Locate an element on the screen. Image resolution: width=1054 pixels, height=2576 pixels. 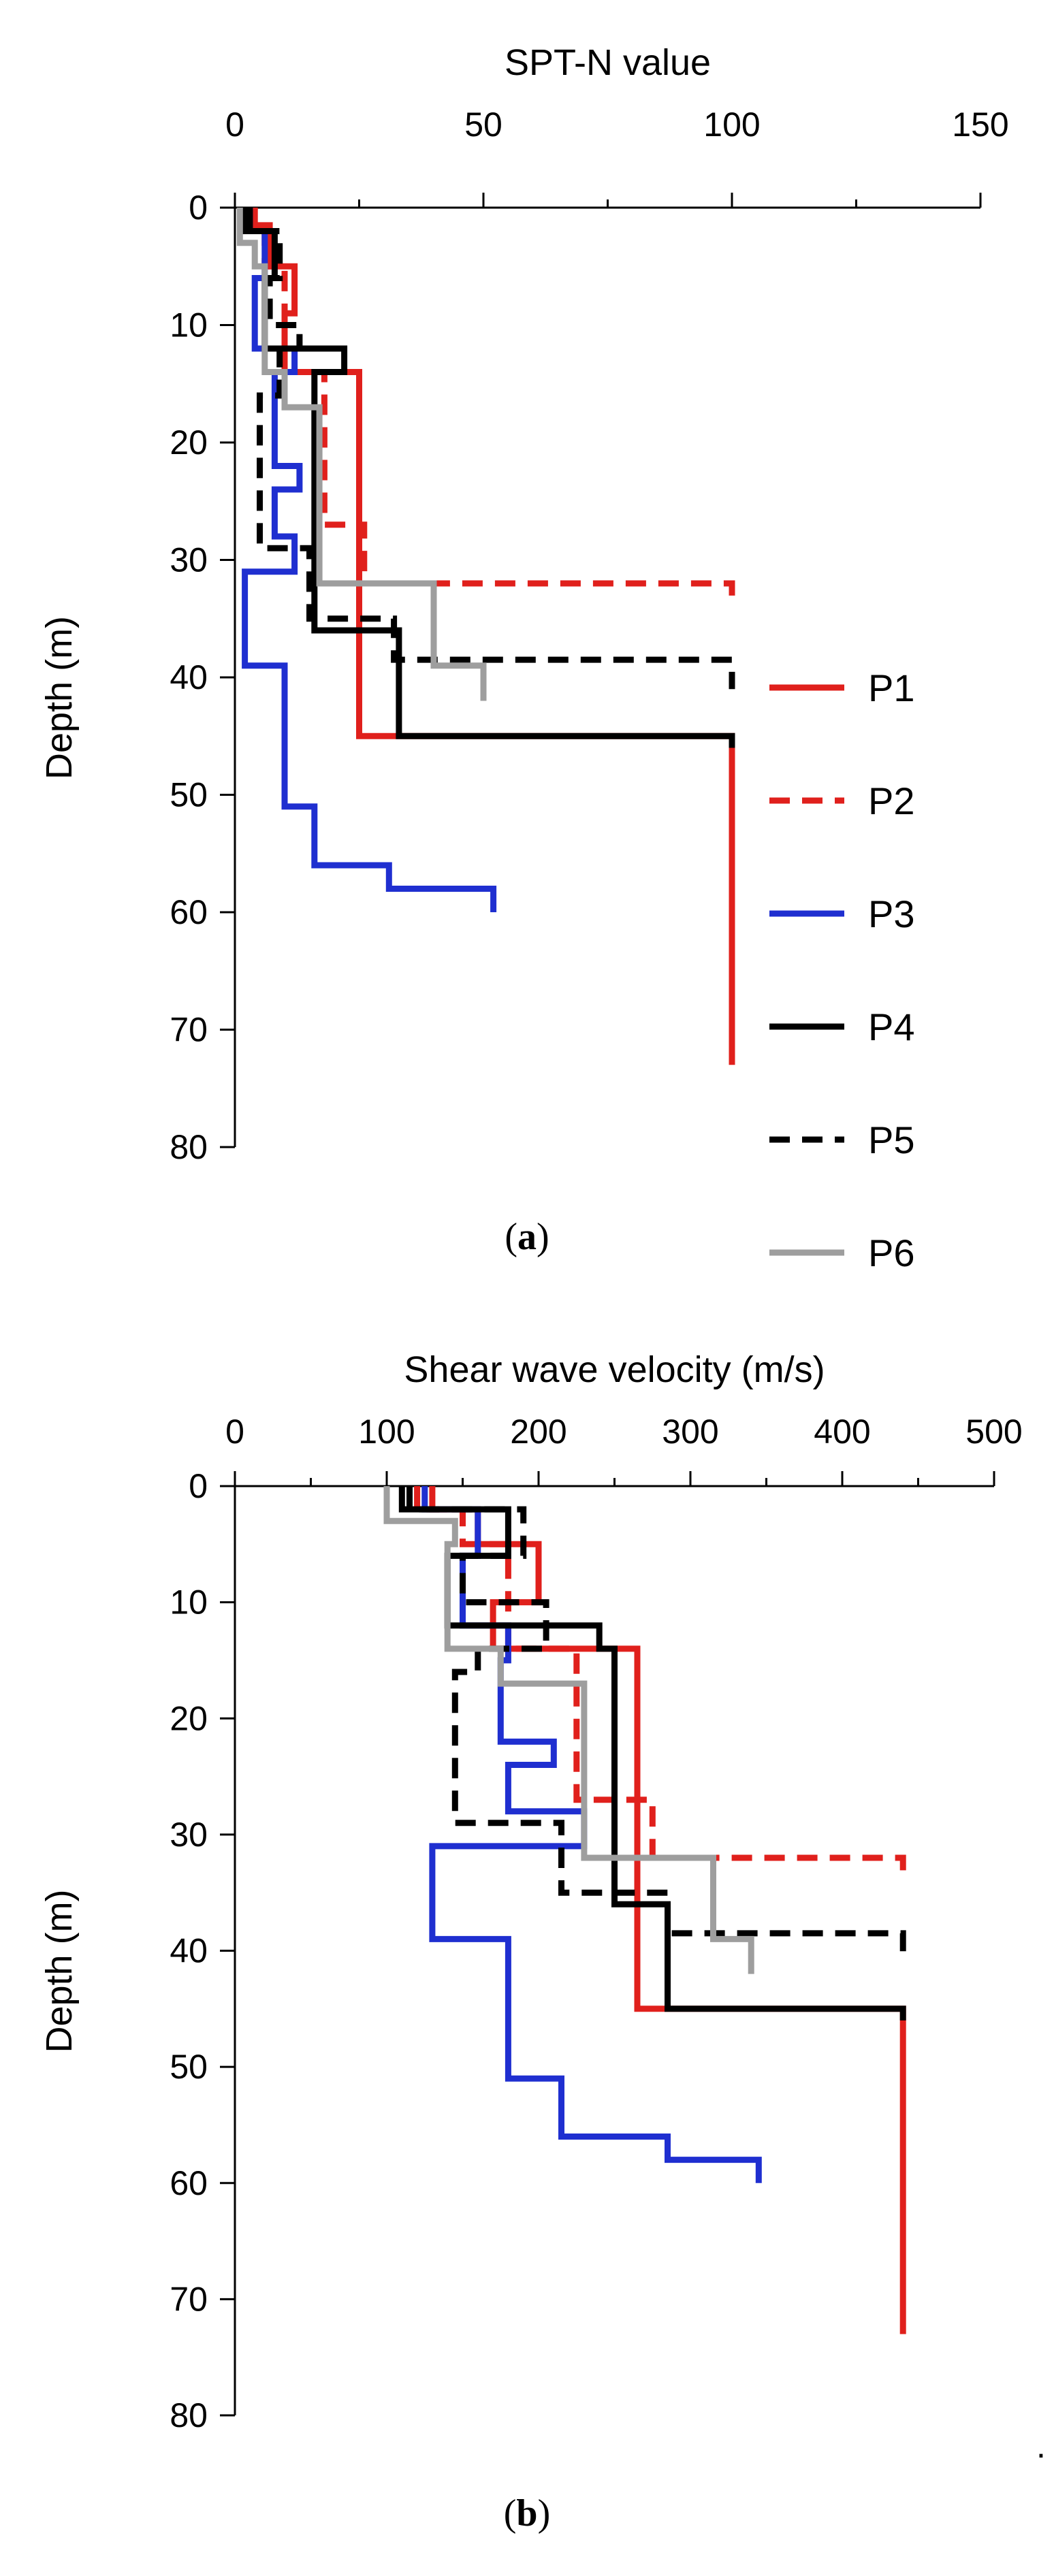
trailing-period: . is located at coordinates (1041, 2446).